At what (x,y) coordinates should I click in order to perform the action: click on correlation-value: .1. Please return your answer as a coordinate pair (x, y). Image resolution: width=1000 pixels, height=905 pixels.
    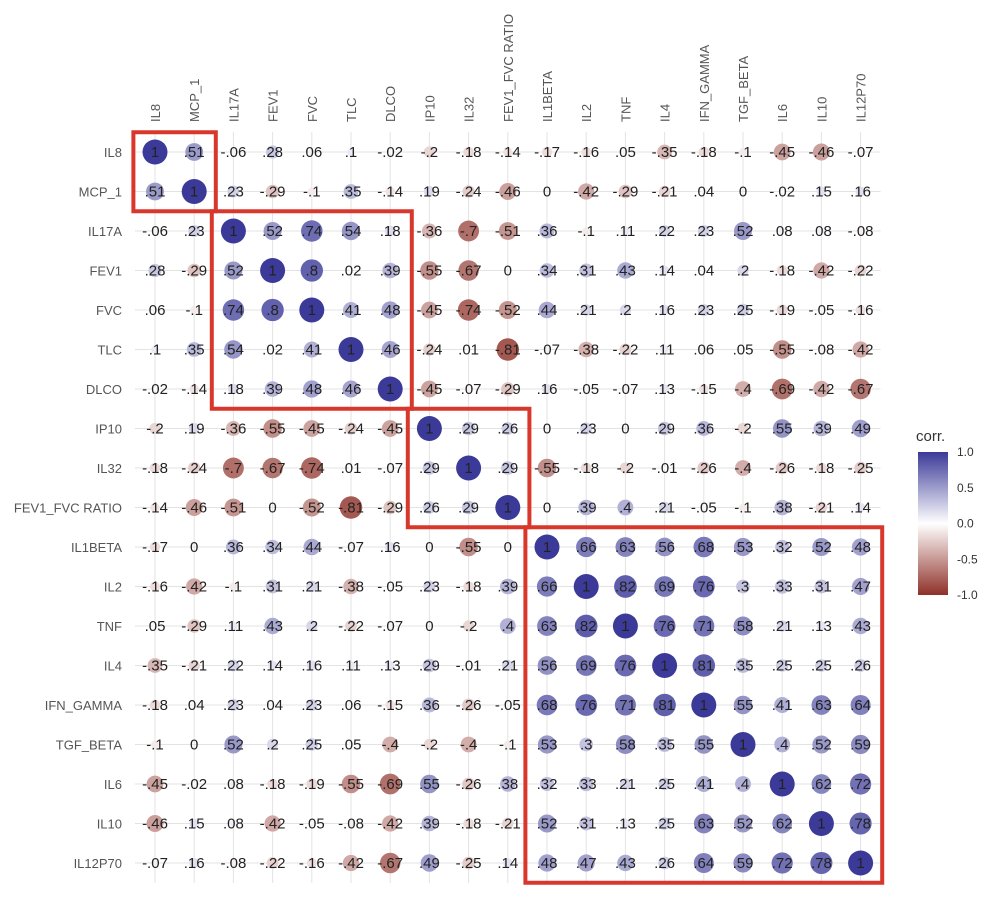
    Looking at the image, I should click on (351, 152).